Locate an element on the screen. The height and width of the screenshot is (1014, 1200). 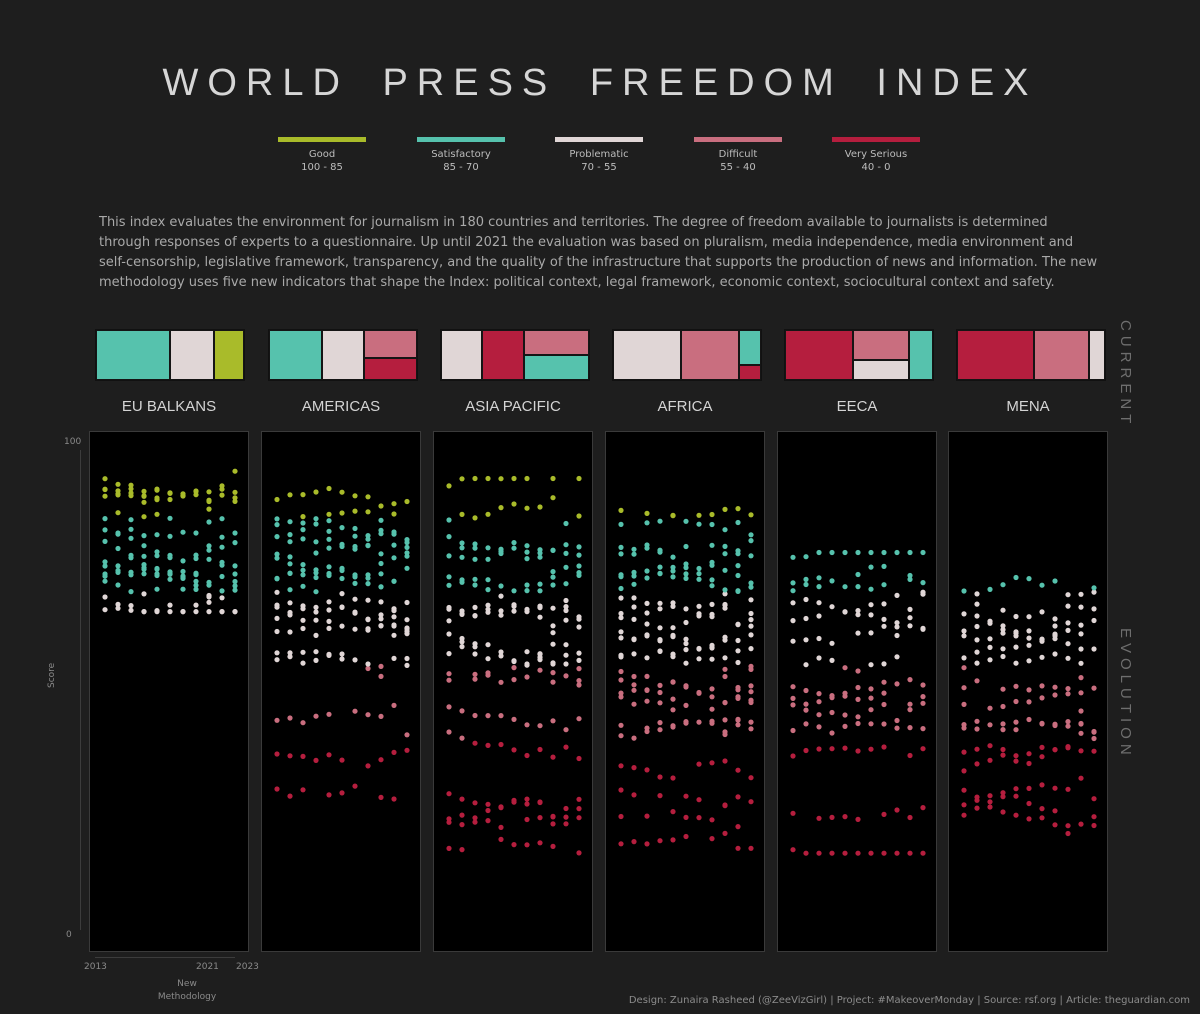
treemap-cell-difficult is located at coordinates (710, 355).